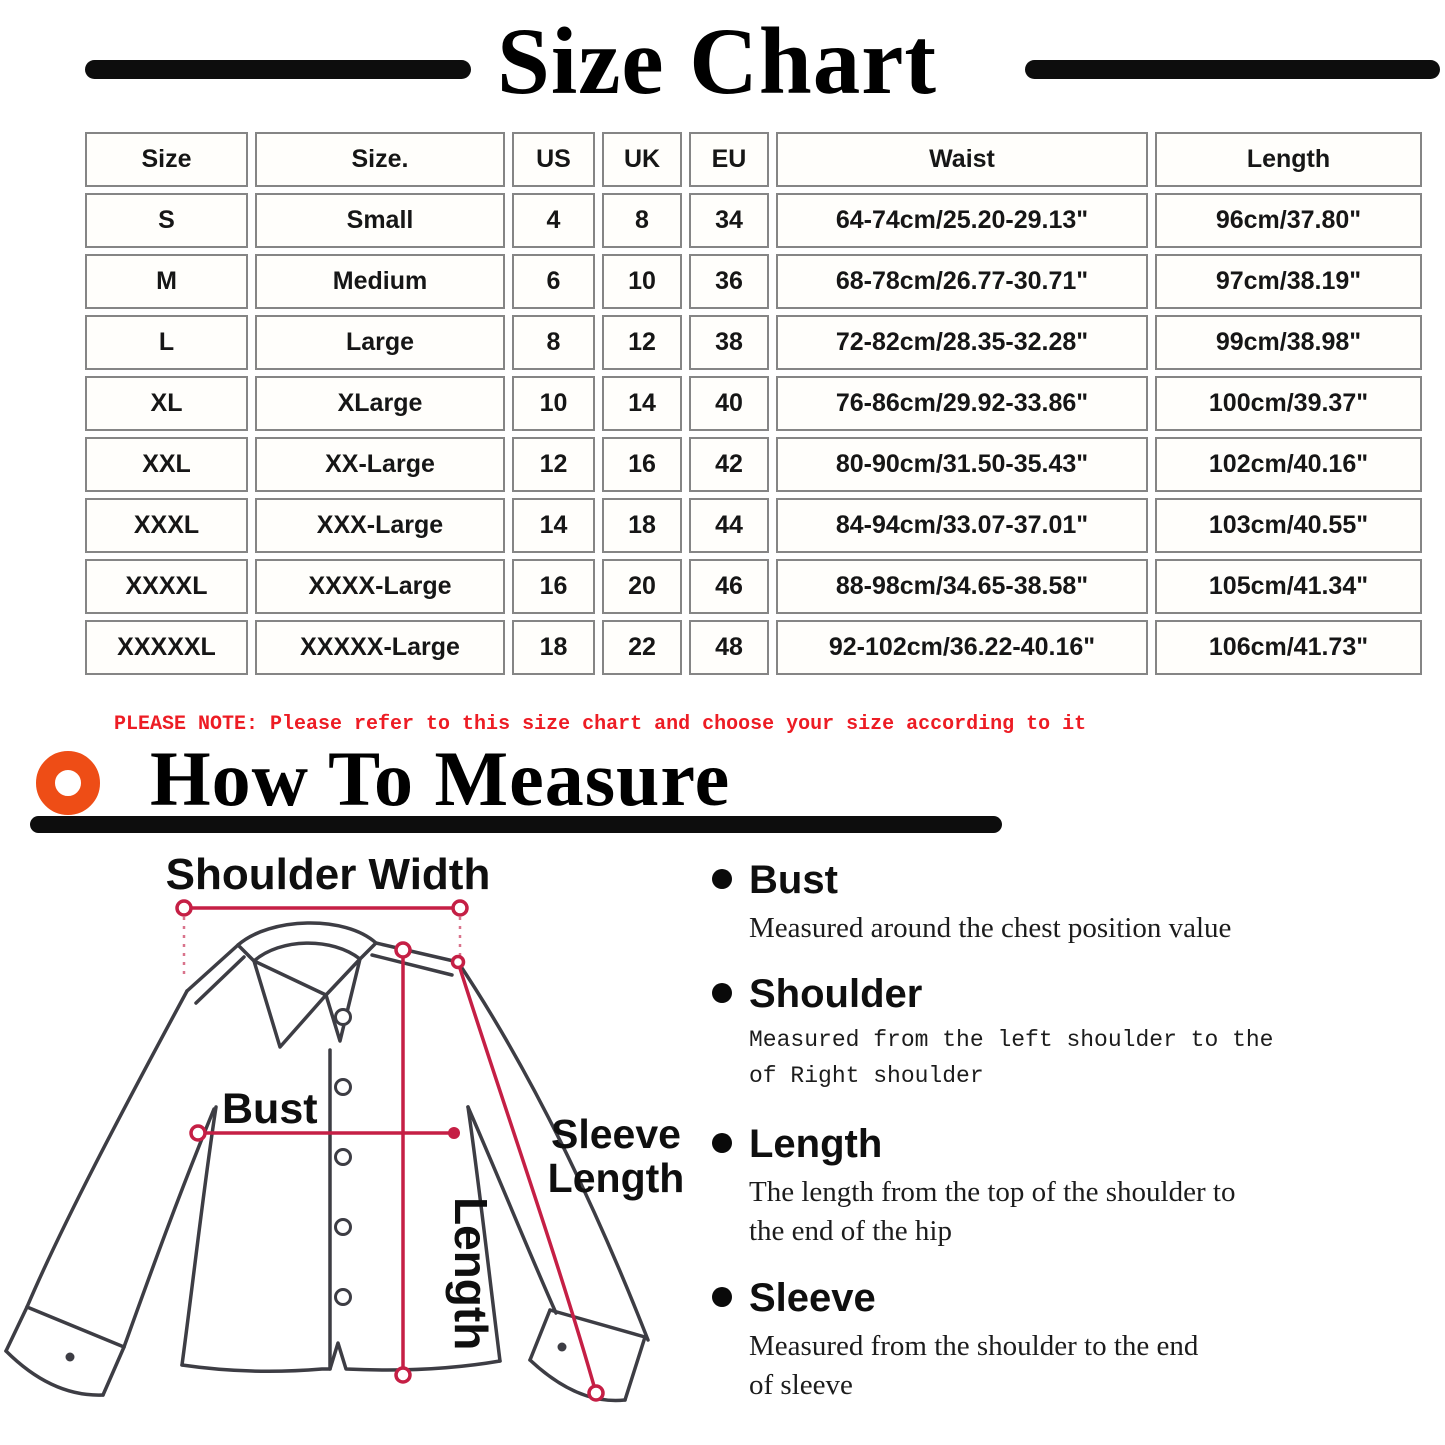 This screenshot has width=1445, height=1445. I want to click on cell: XXXXL, so click(166, 586).